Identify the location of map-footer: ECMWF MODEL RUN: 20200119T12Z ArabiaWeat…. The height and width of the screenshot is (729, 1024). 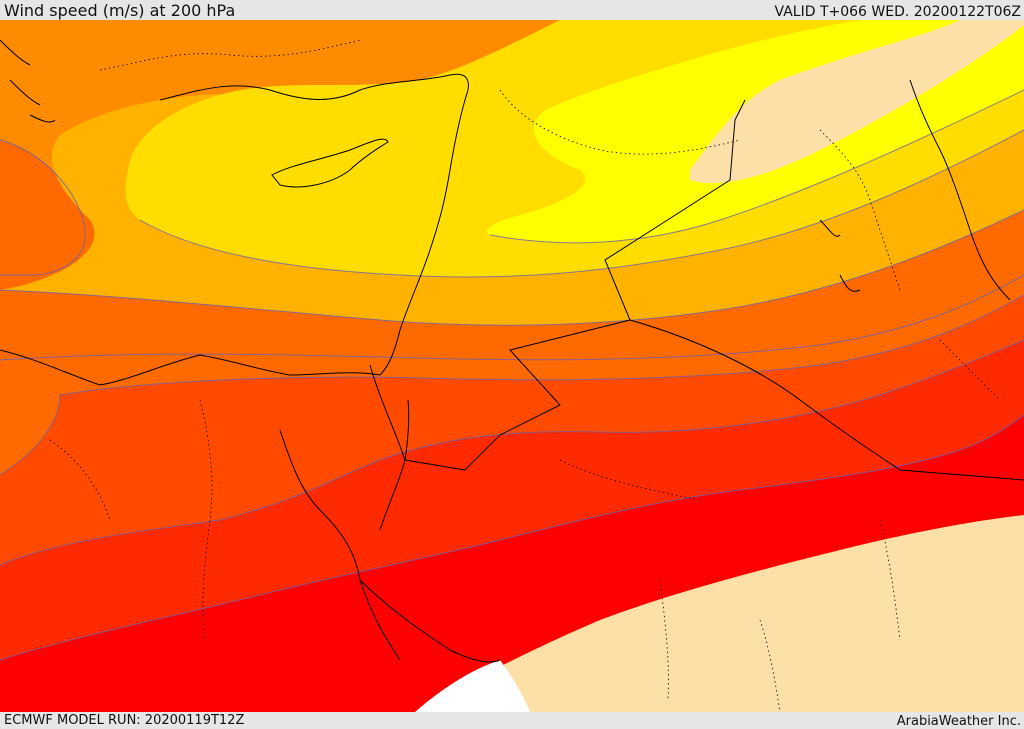
(512, 720).